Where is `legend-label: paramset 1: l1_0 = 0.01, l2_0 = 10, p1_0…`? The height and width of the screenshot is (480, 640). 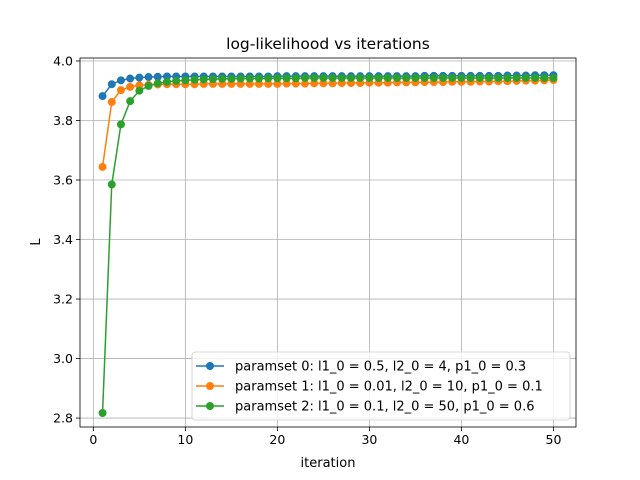 legend-label: paramset 1: l1_0 = 0.01, l2_0 = 10, p1_0… is located at coordinates (389, 387).